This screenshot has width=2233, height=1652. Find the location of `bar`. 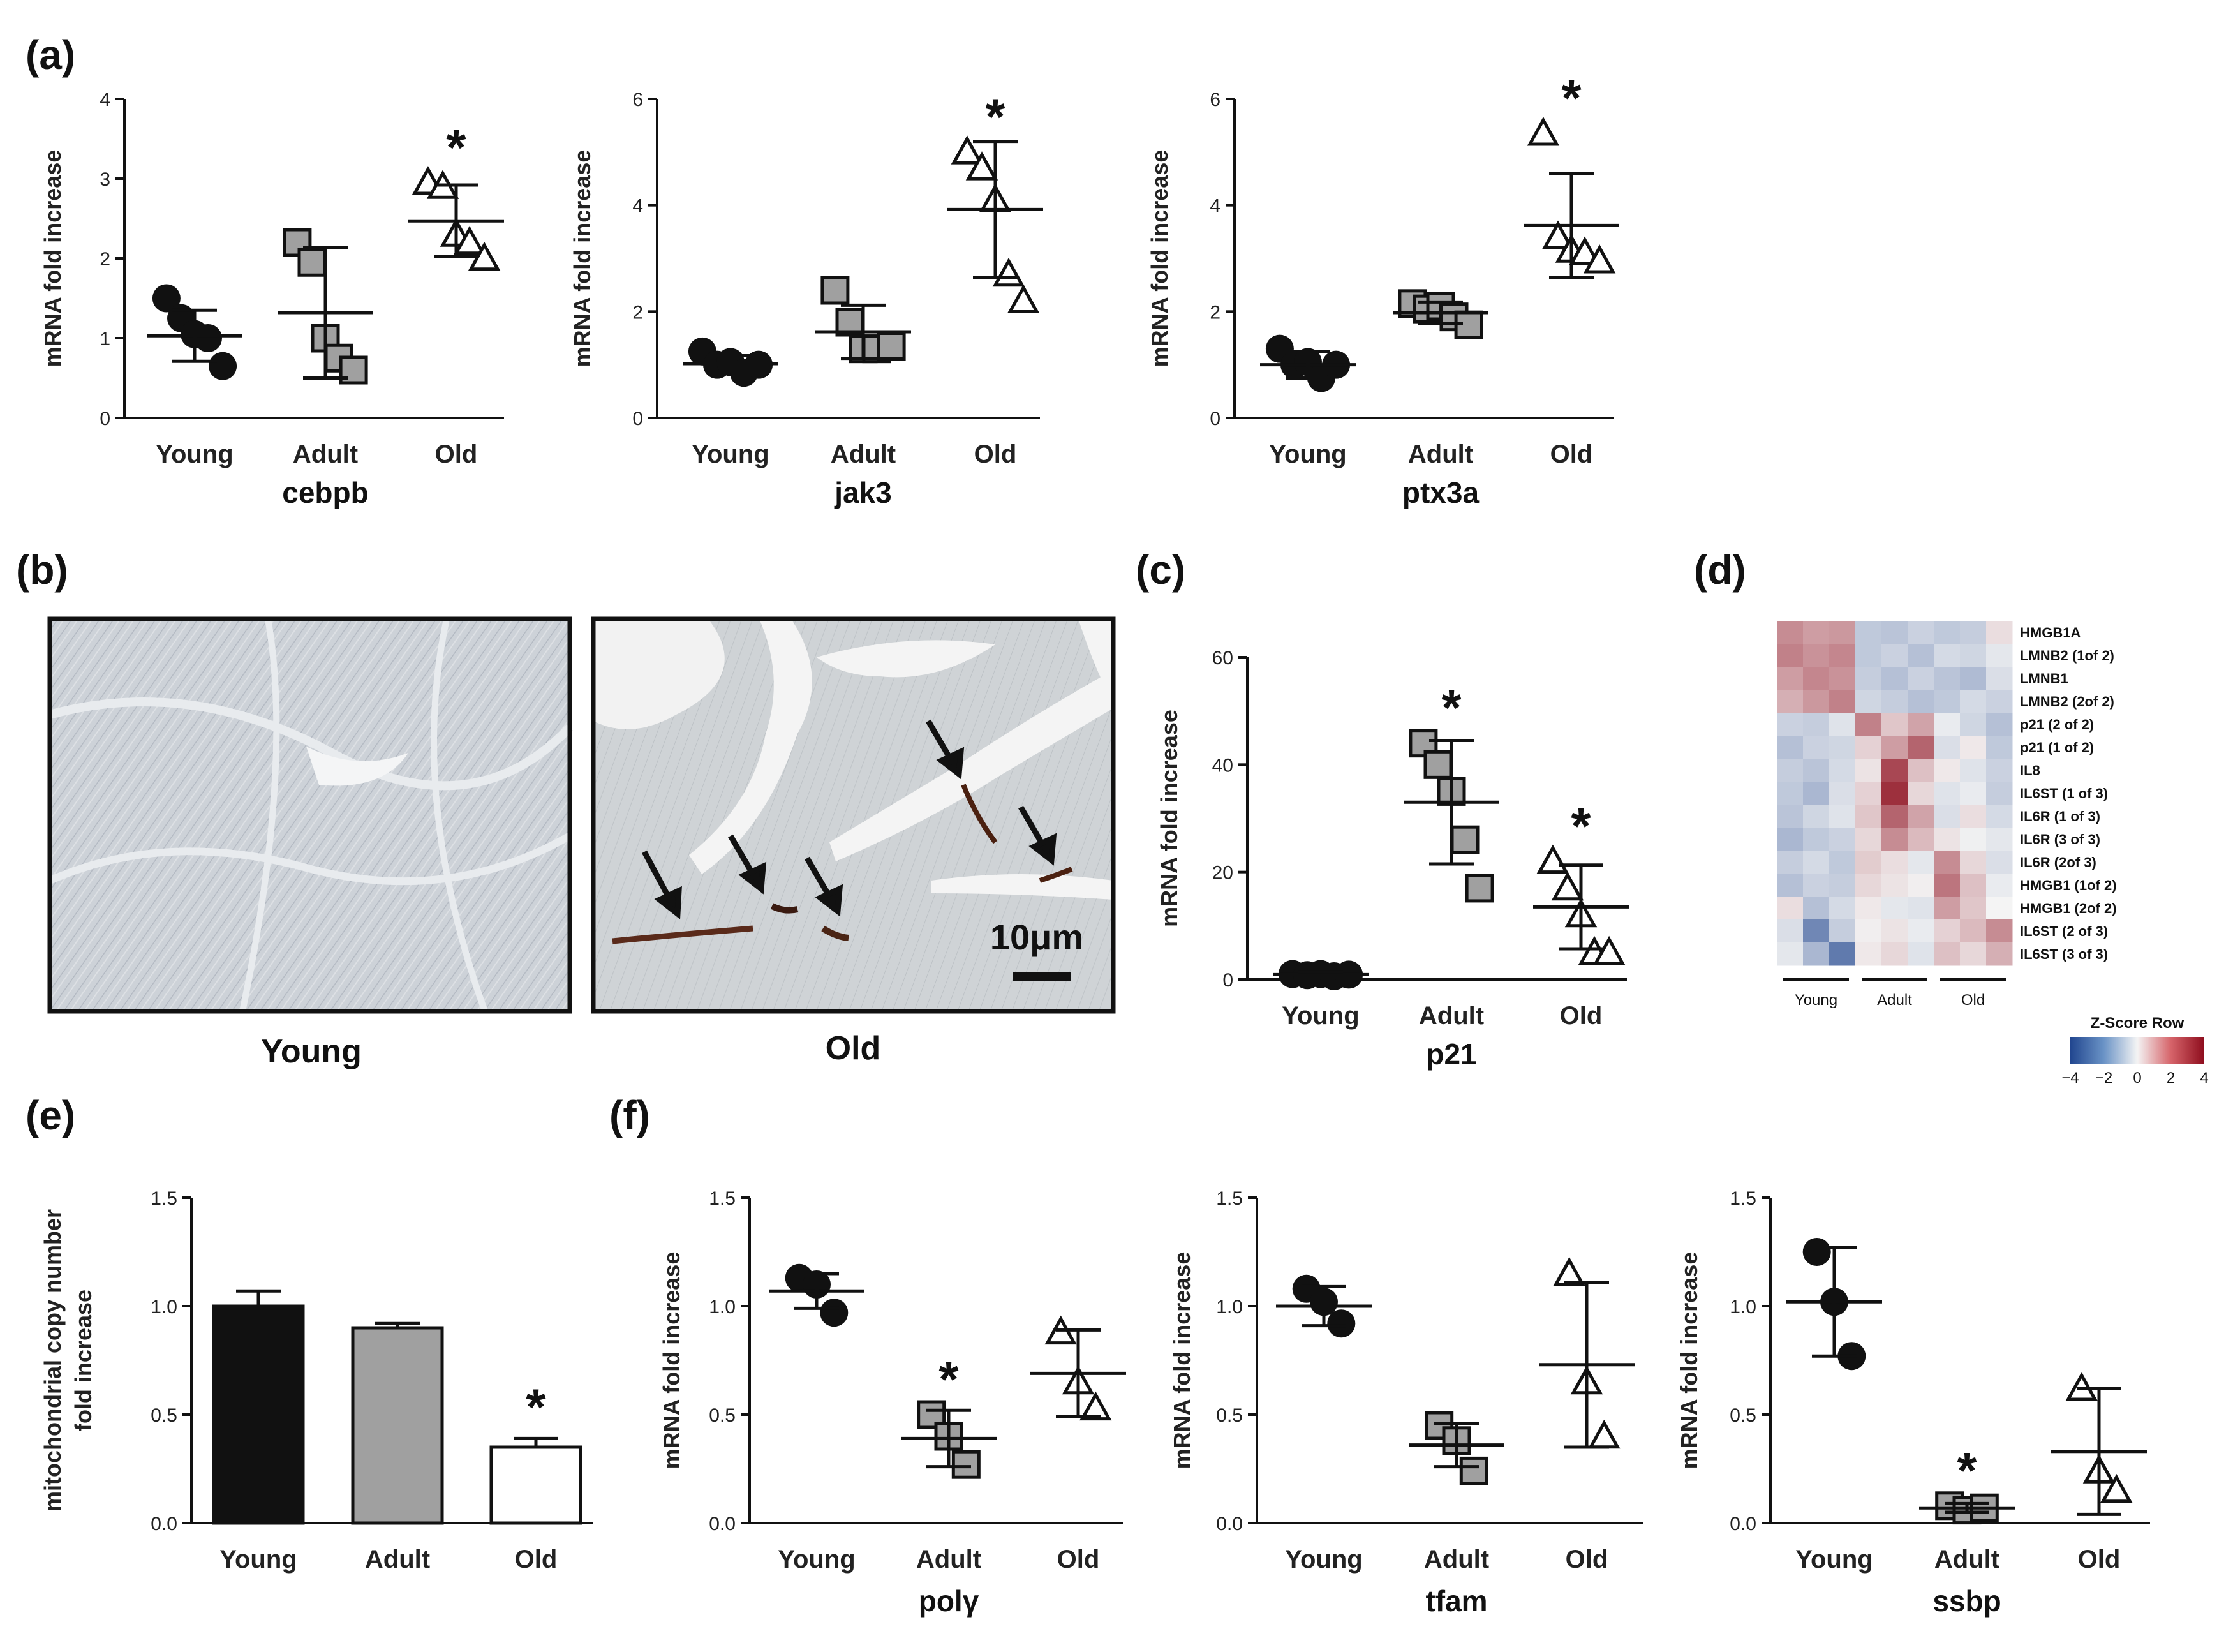

bar is located at coordinates (397, 1425).